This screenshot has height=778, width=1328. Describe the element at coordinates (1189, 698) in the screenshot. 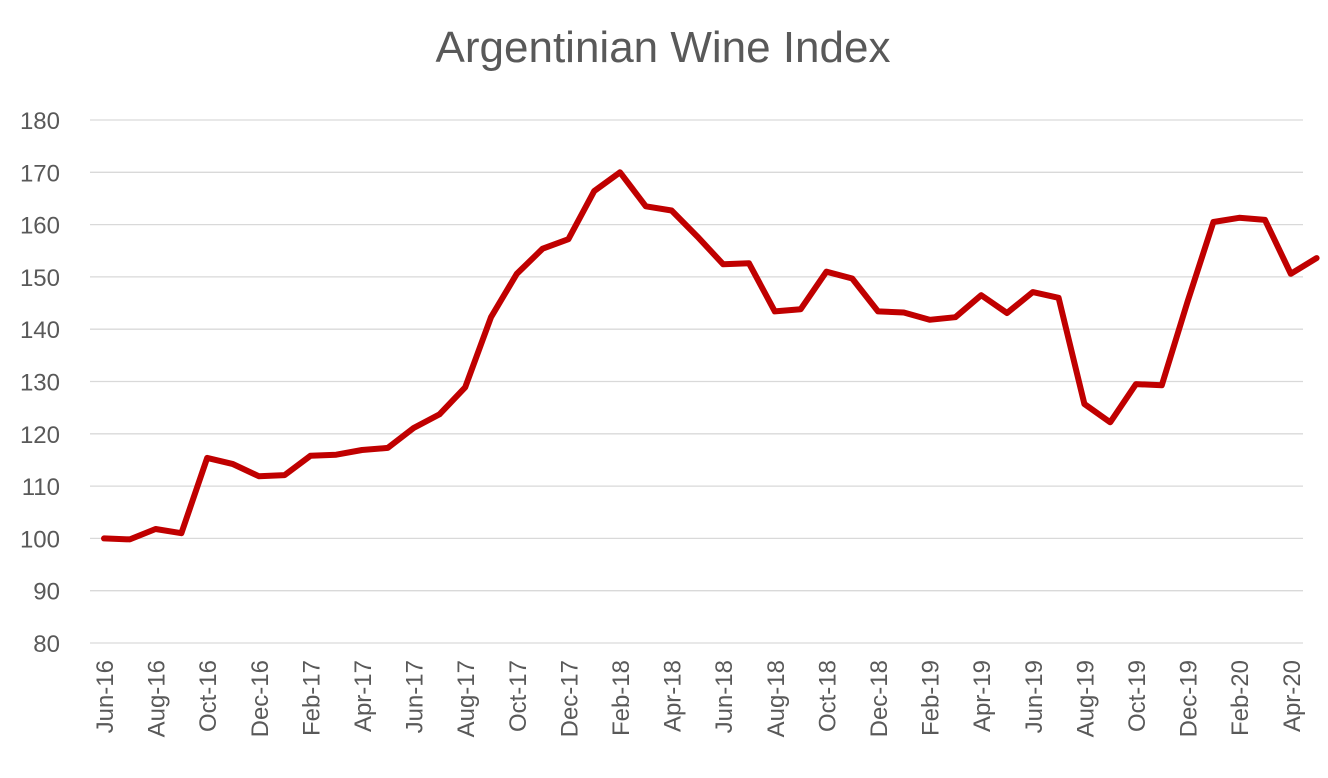

I see `x-tick-label: Dec-19` at that location.